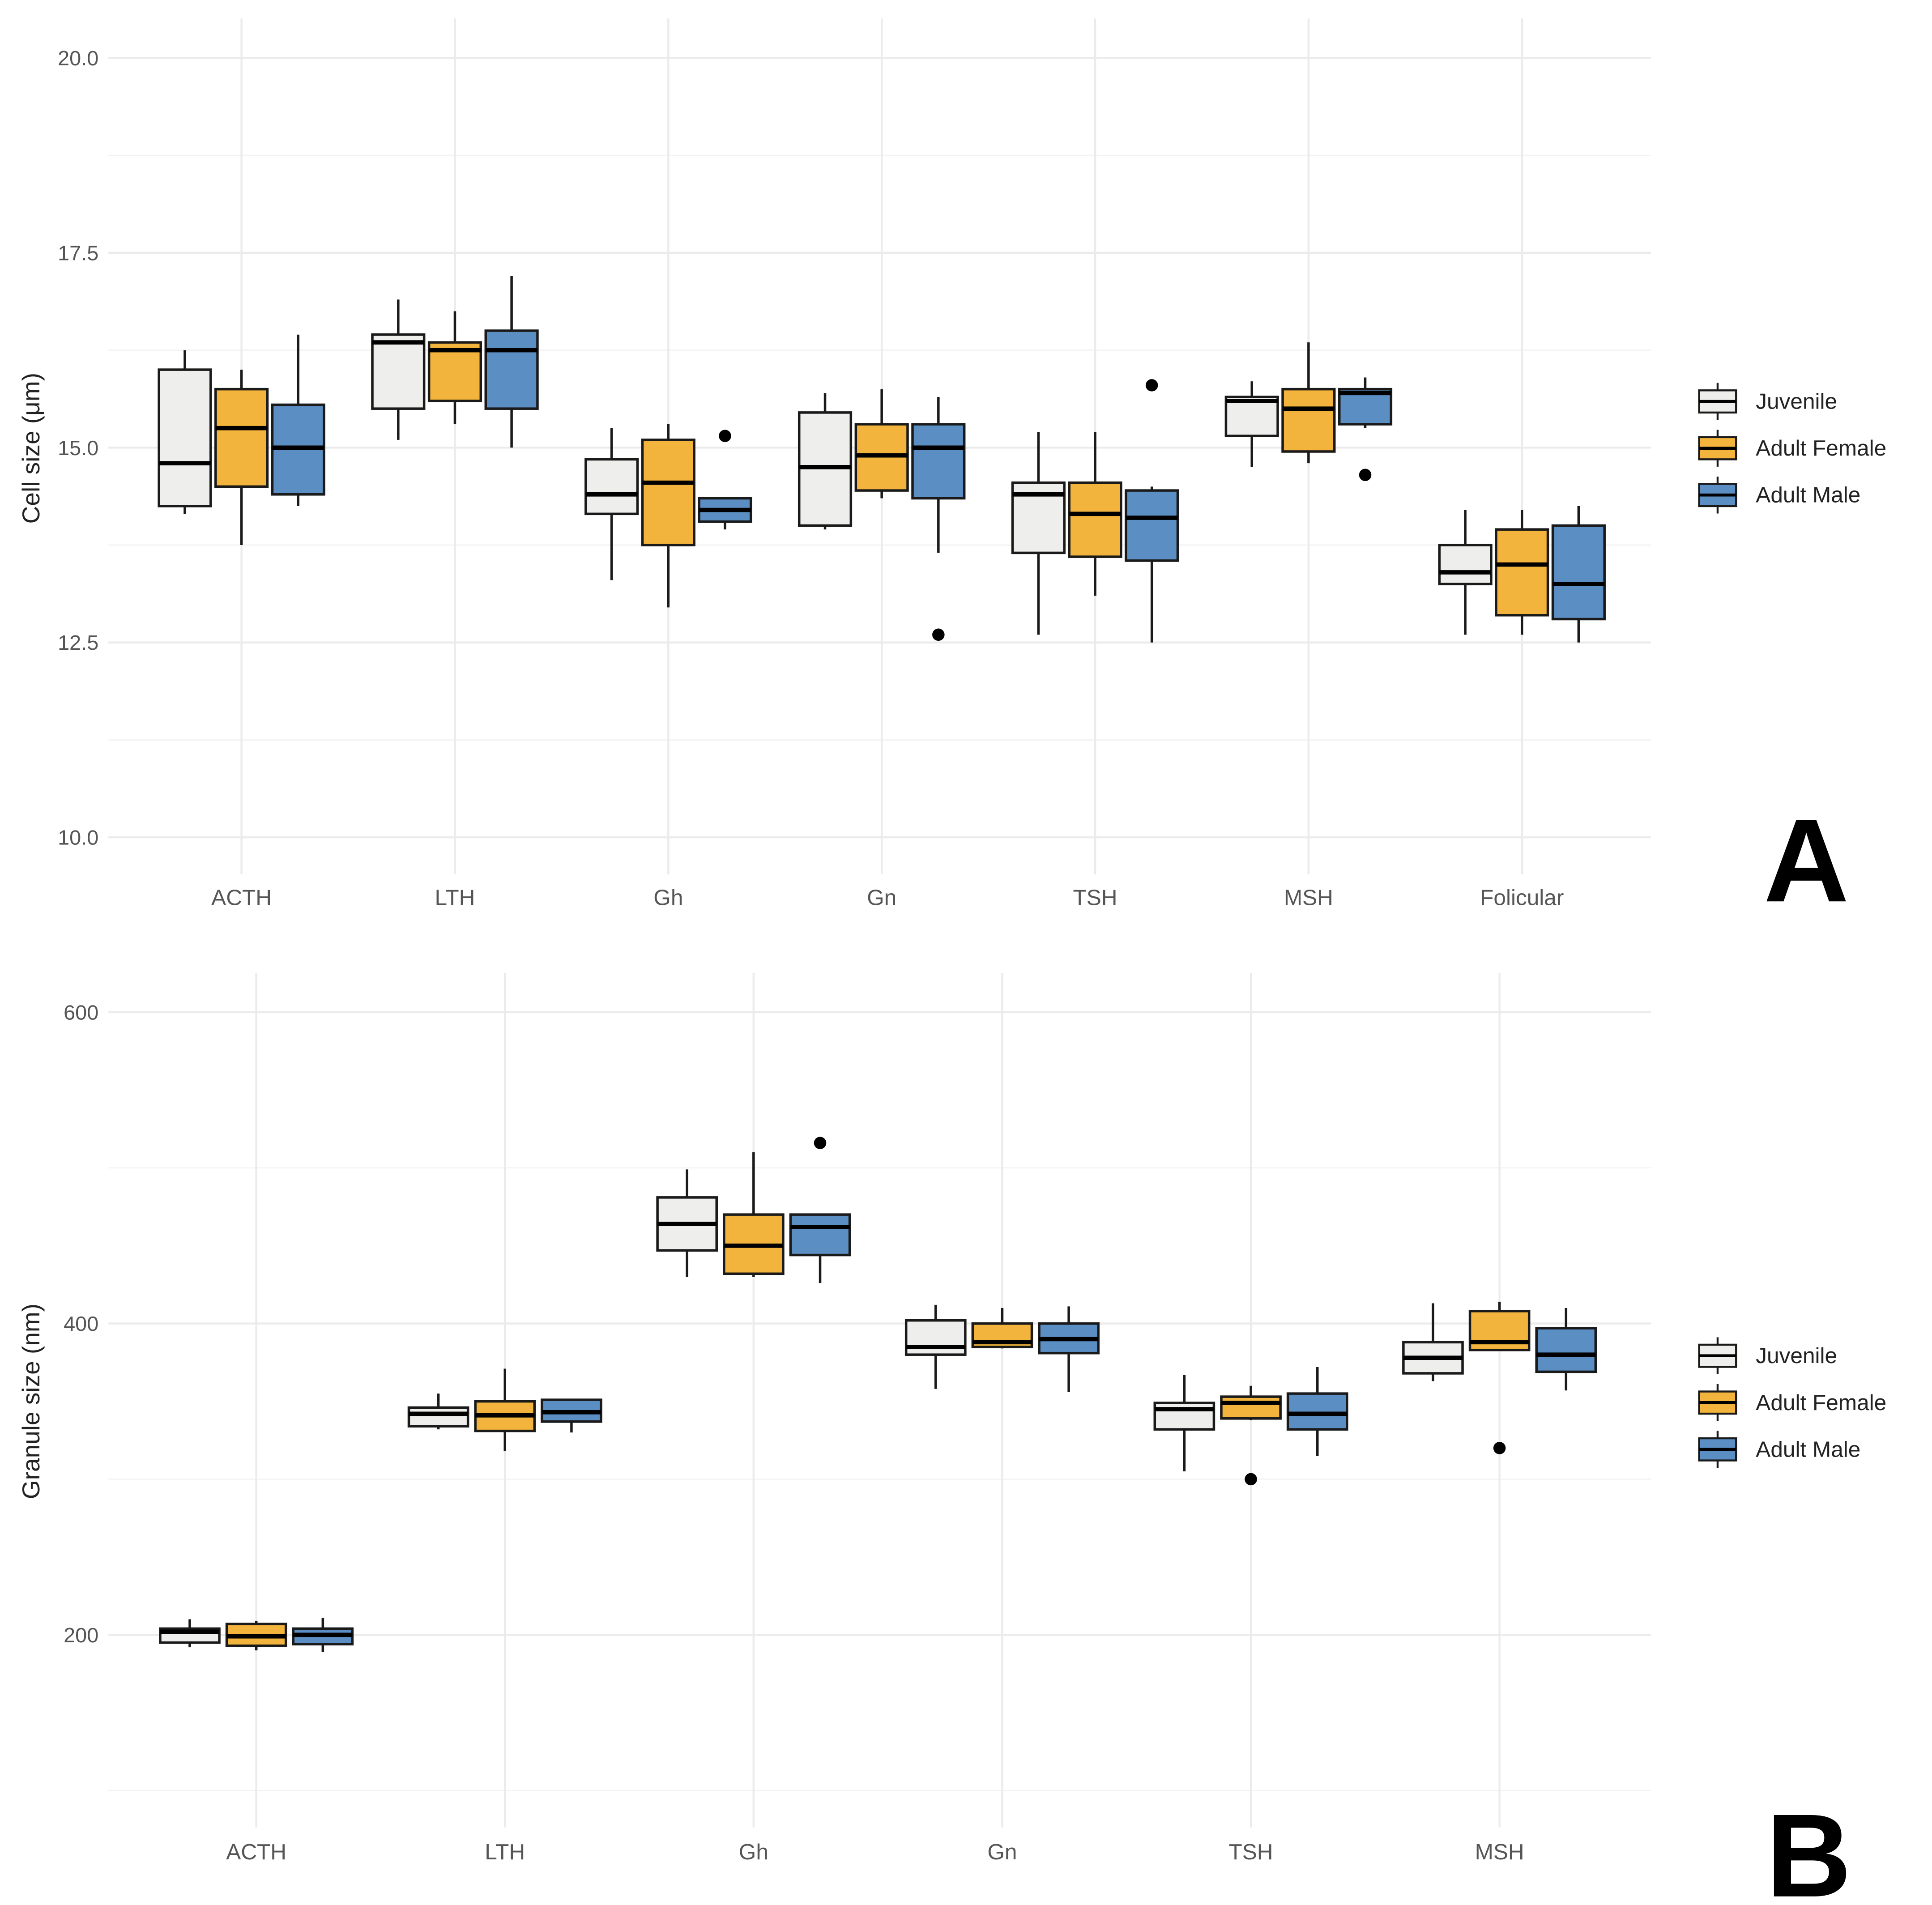  What do you see at coordinates (511, 362) in the screenshot?
I see `box-adult-male-lth` at bounding box center [511, 362].